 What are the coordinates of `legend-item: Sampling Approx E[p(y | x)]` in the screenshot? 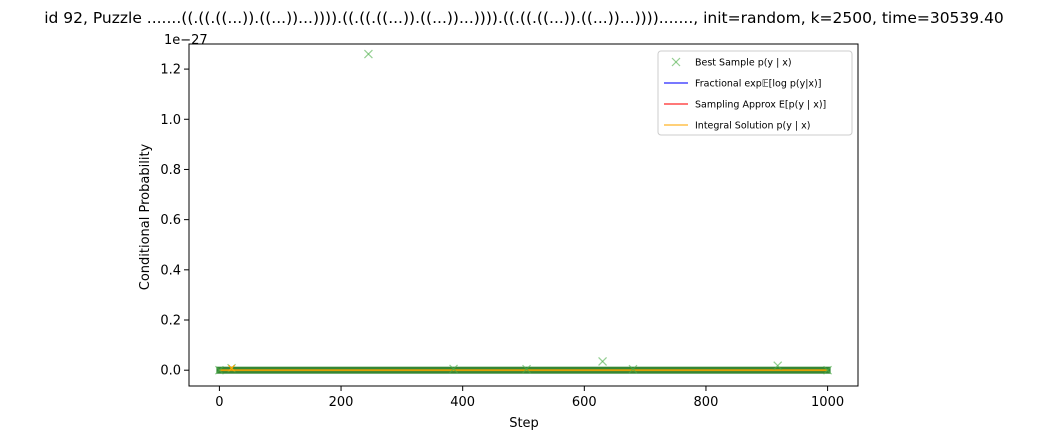 It's located at (745, 105).